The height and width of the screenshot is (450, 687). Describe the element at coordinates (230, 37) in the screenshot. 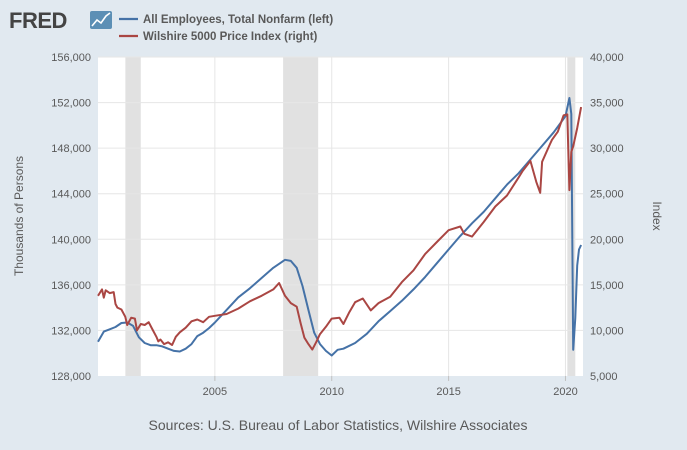

I see `legend-label-wilshire: Wilshire 5000 Price Index (right)` at that location.